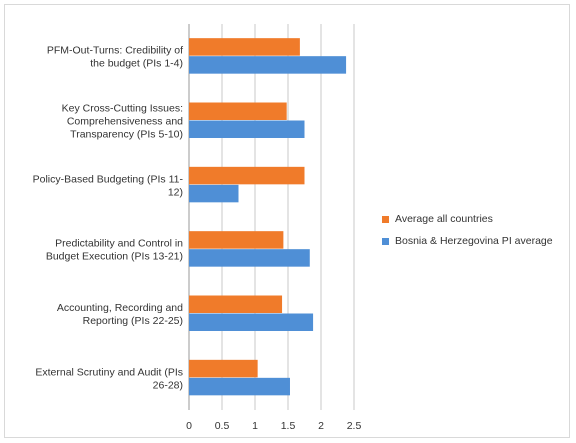 Image resolution: width=576 pixels, height=443 pixels. I want to click on x-tick-label: 0.5, so click(222, 426).